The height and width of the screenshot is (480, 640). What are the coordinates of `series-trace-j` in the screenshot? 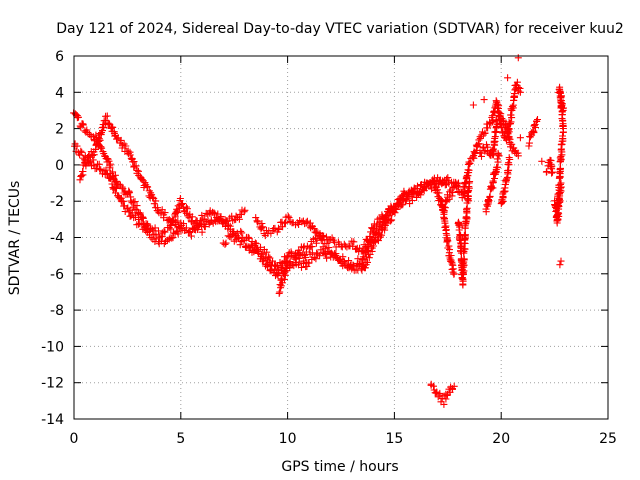 It's located at (442, 394).